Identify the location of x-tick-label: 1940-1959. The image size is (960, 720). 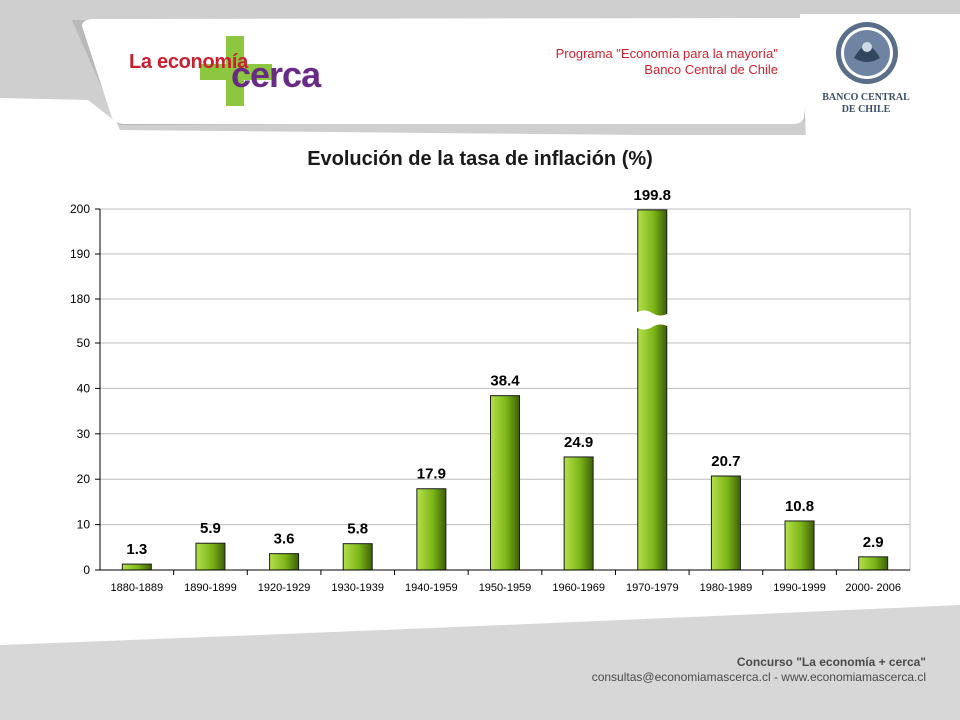
(431, 588).